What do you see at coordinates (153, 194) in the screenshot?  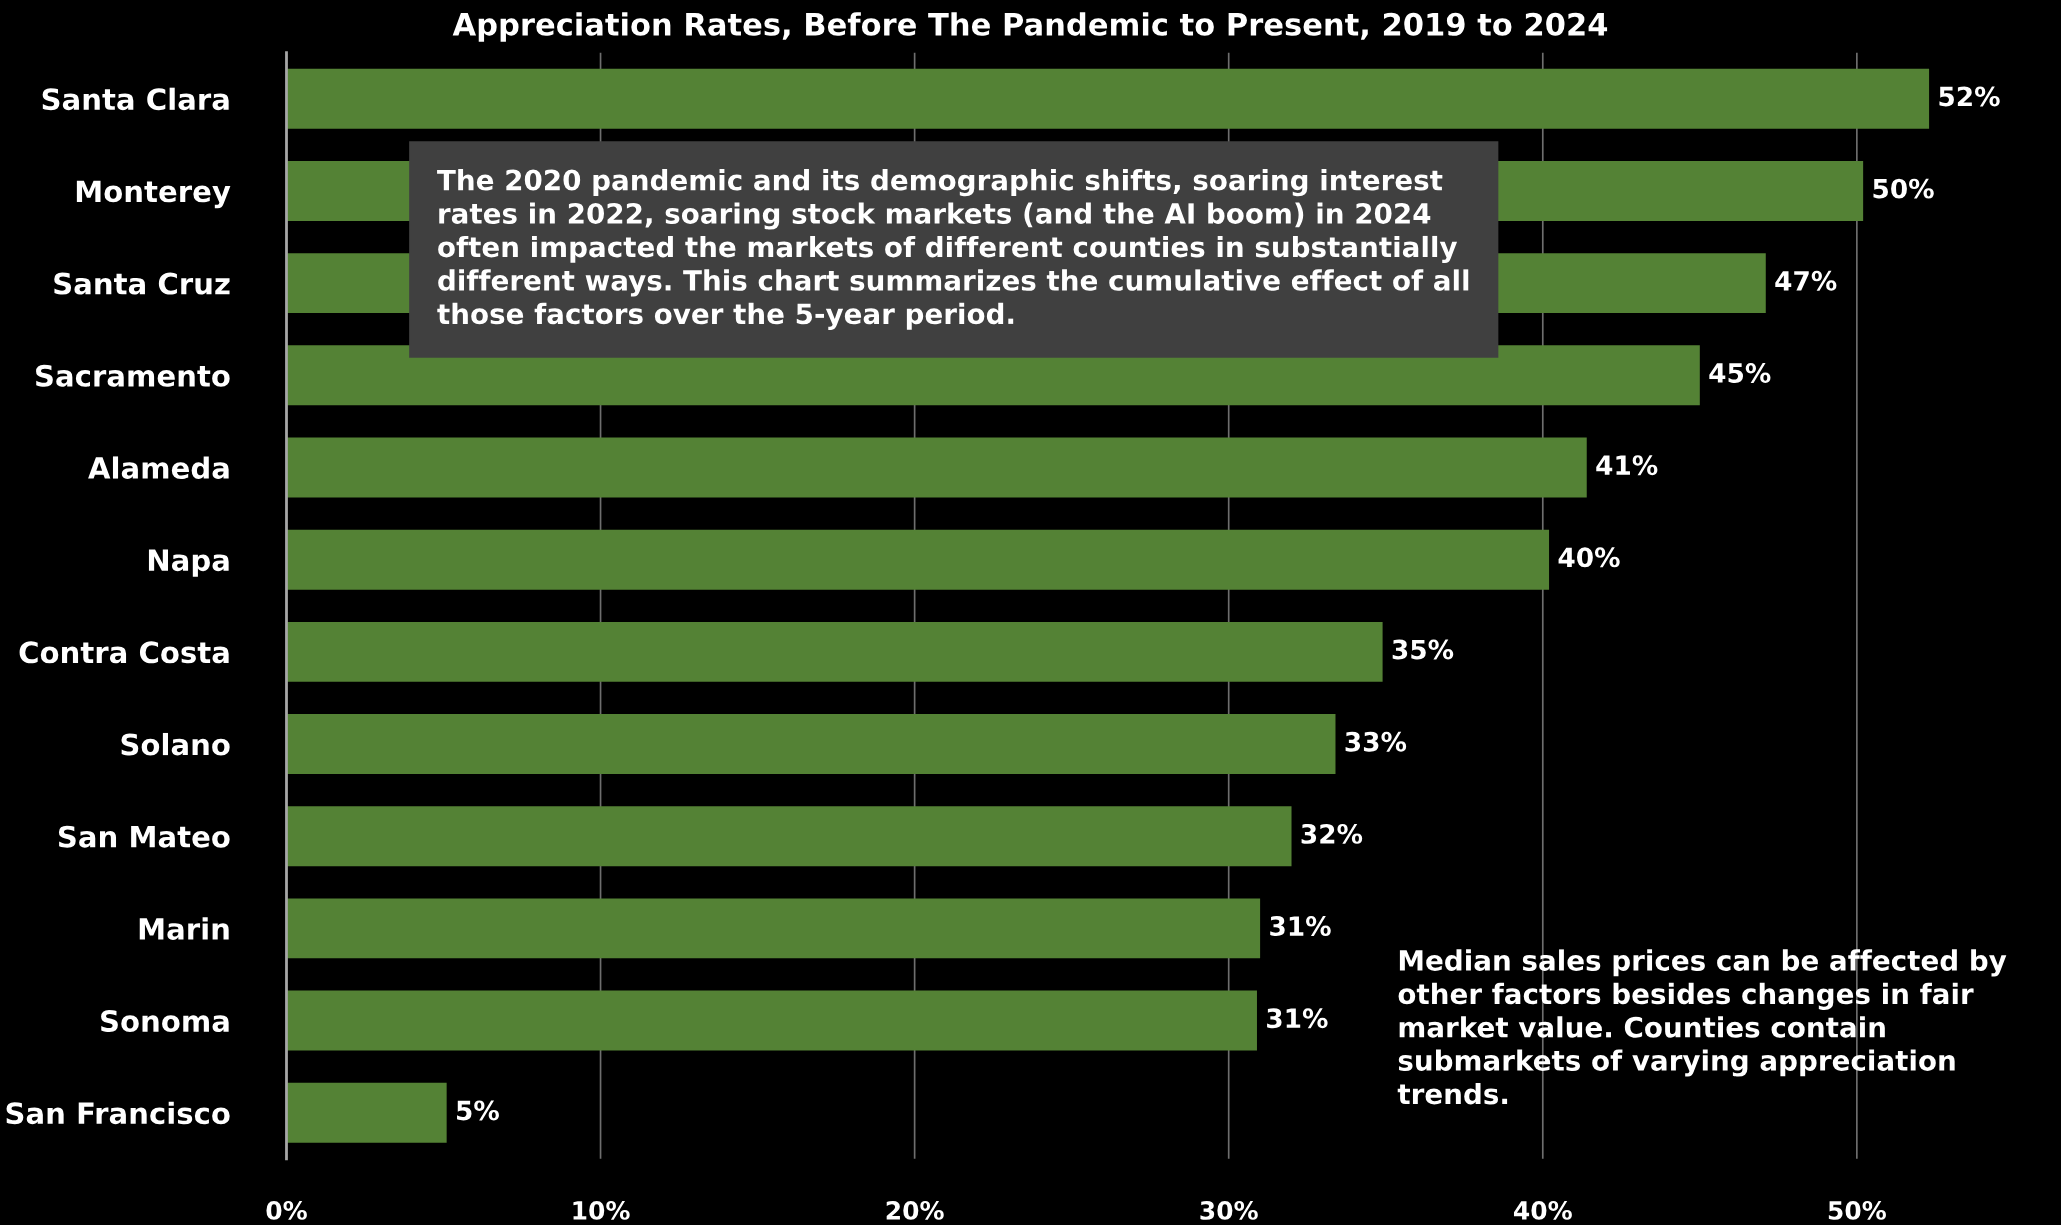 I see `y-tick-label: Monterey` at bounding box center [153, 194].